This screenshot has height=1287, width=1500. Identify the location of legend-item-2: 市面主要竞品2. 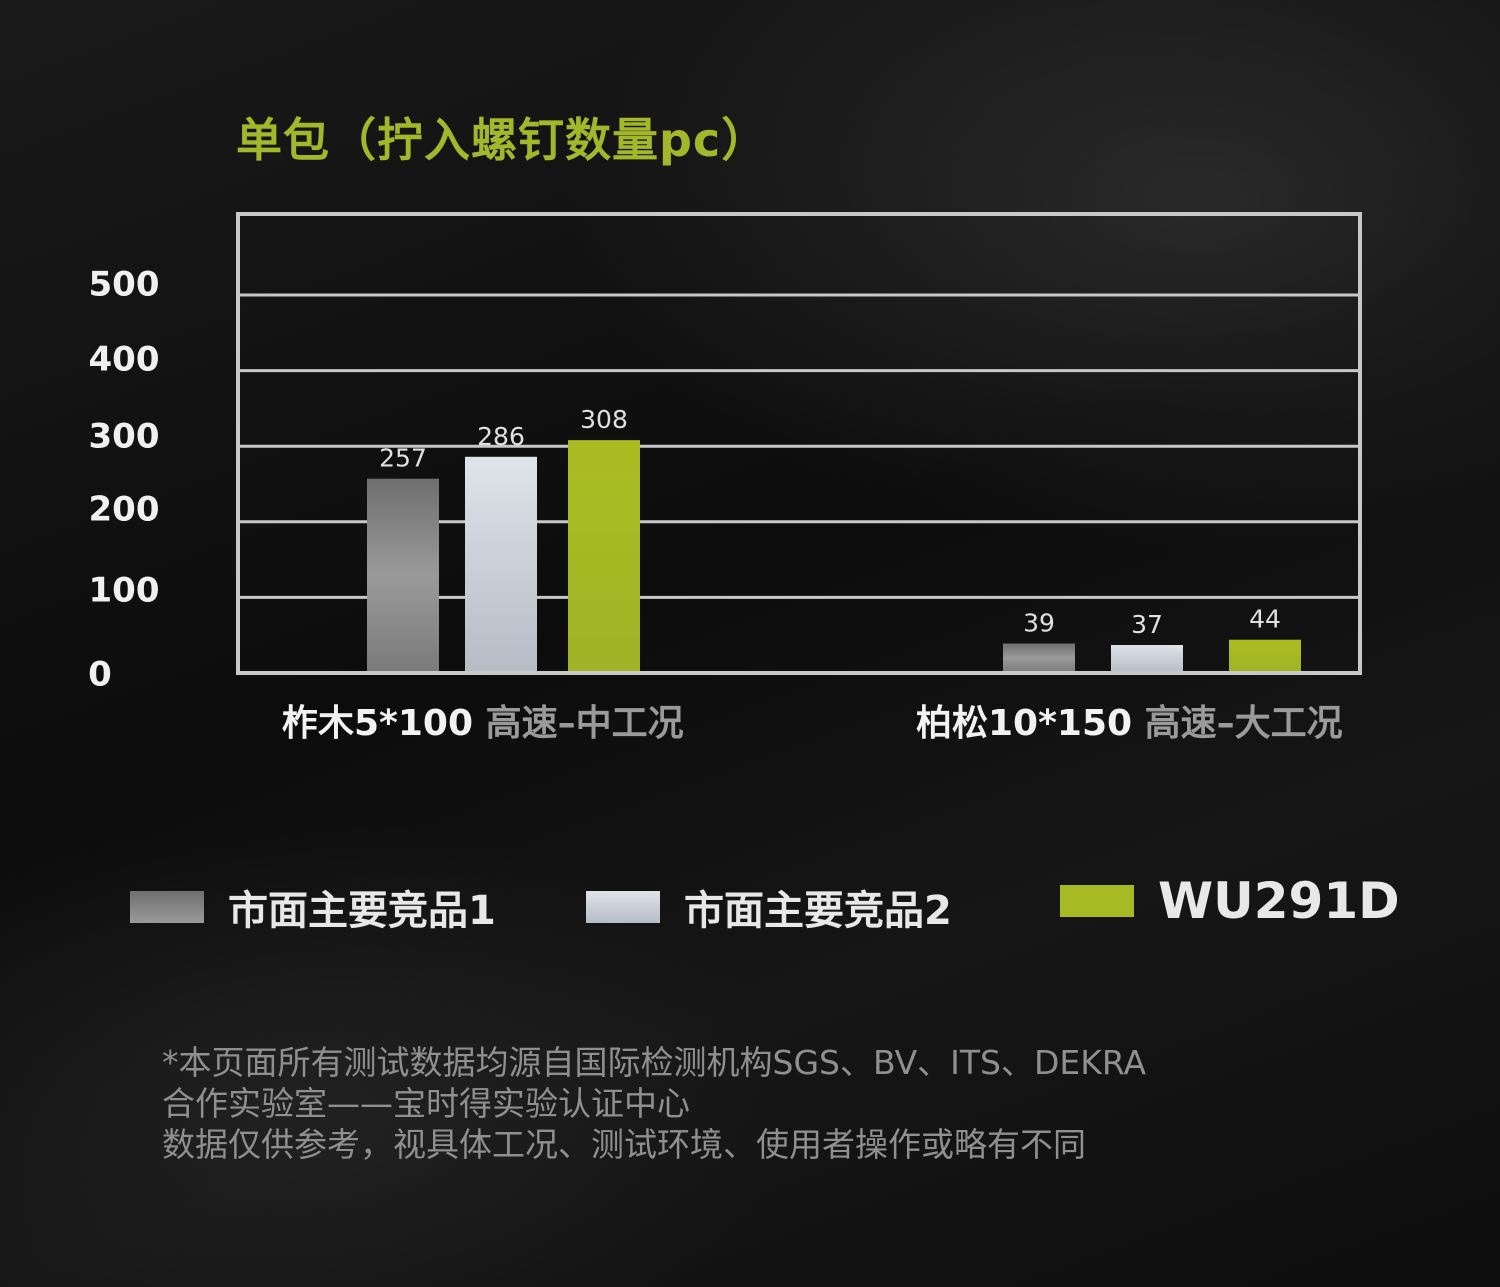
(769, 907).